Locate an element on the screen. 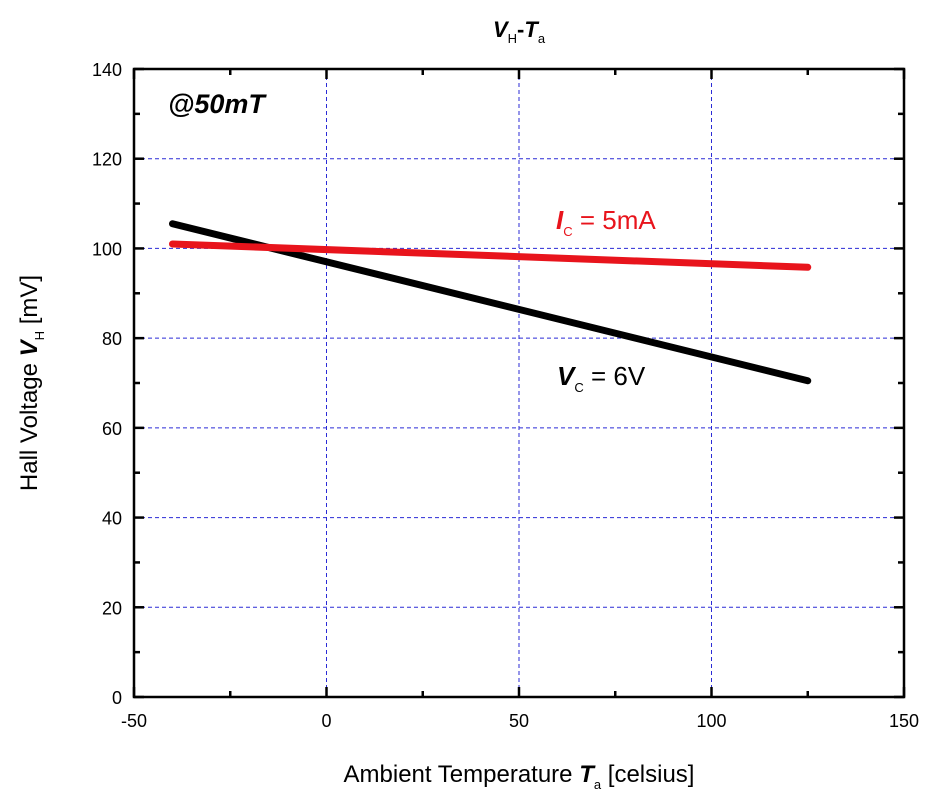  data-series is located at coordinates (490, 302).